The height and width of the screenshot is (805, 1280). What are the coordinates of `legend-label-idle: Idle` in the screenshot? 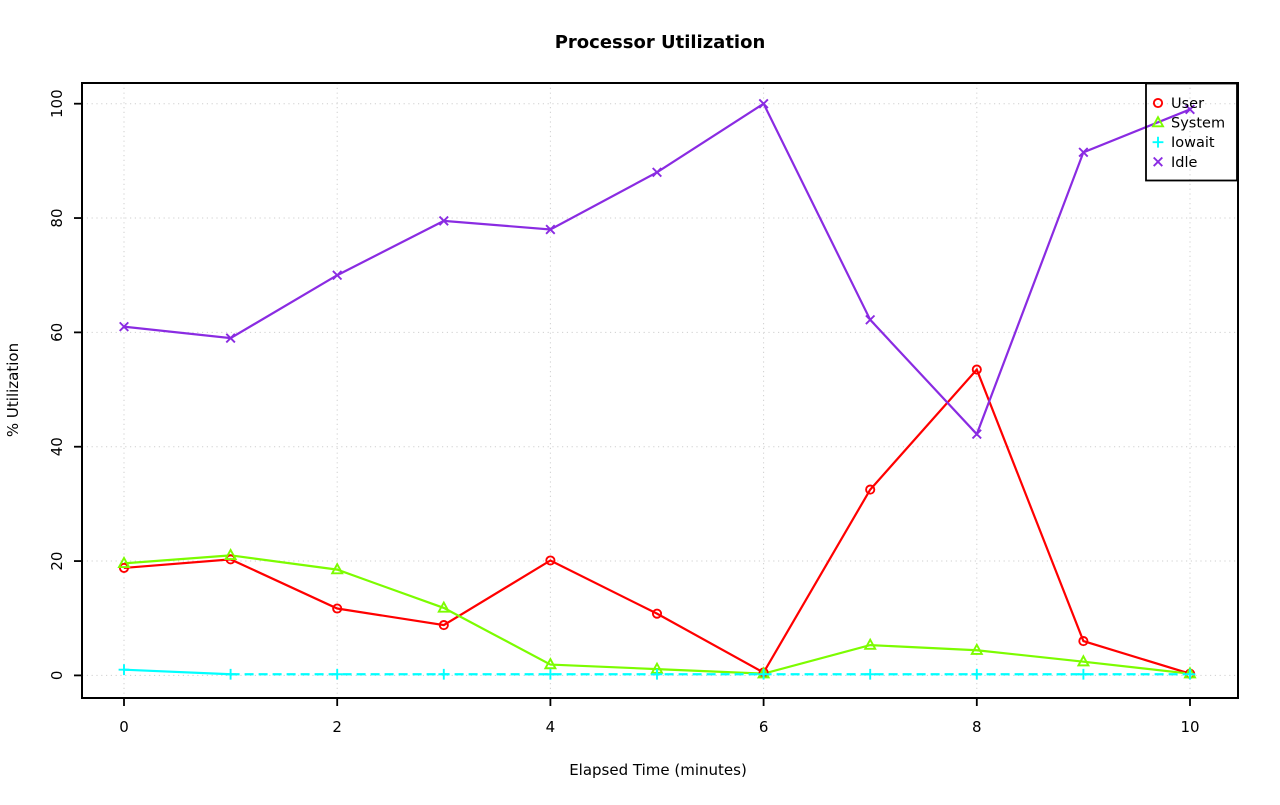 It's located at (1184, 163).